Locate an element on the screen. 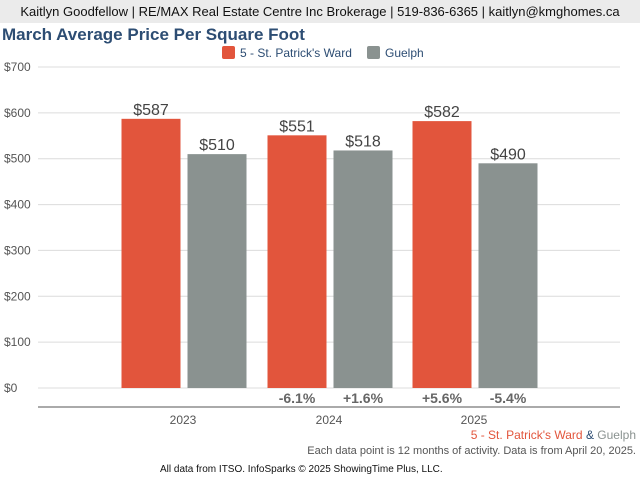 The height and width of the screenshot is (480, 640). chart-title: March Average Price Per Square Foot is located at coordinates (153, 34).